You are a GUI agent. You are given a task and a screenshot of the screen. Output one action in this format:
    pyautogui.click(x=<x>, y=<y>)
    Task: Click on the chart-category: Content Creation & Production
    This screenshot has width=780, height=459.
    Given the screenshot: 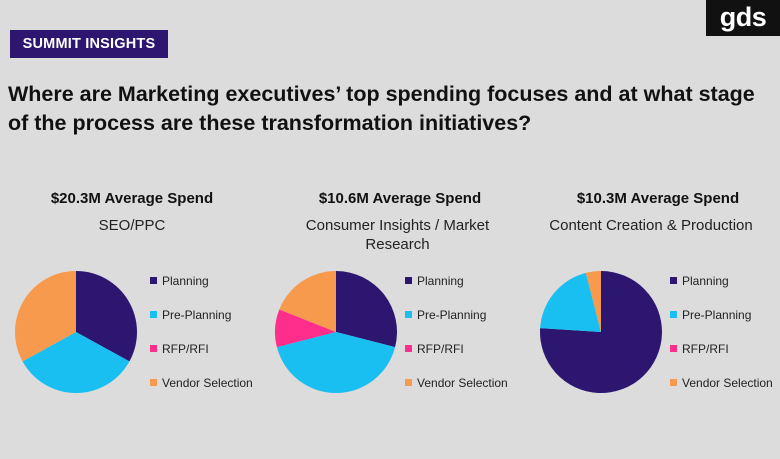 What is the action you would take?
    pyautogui.click(x=651, y=225)
    